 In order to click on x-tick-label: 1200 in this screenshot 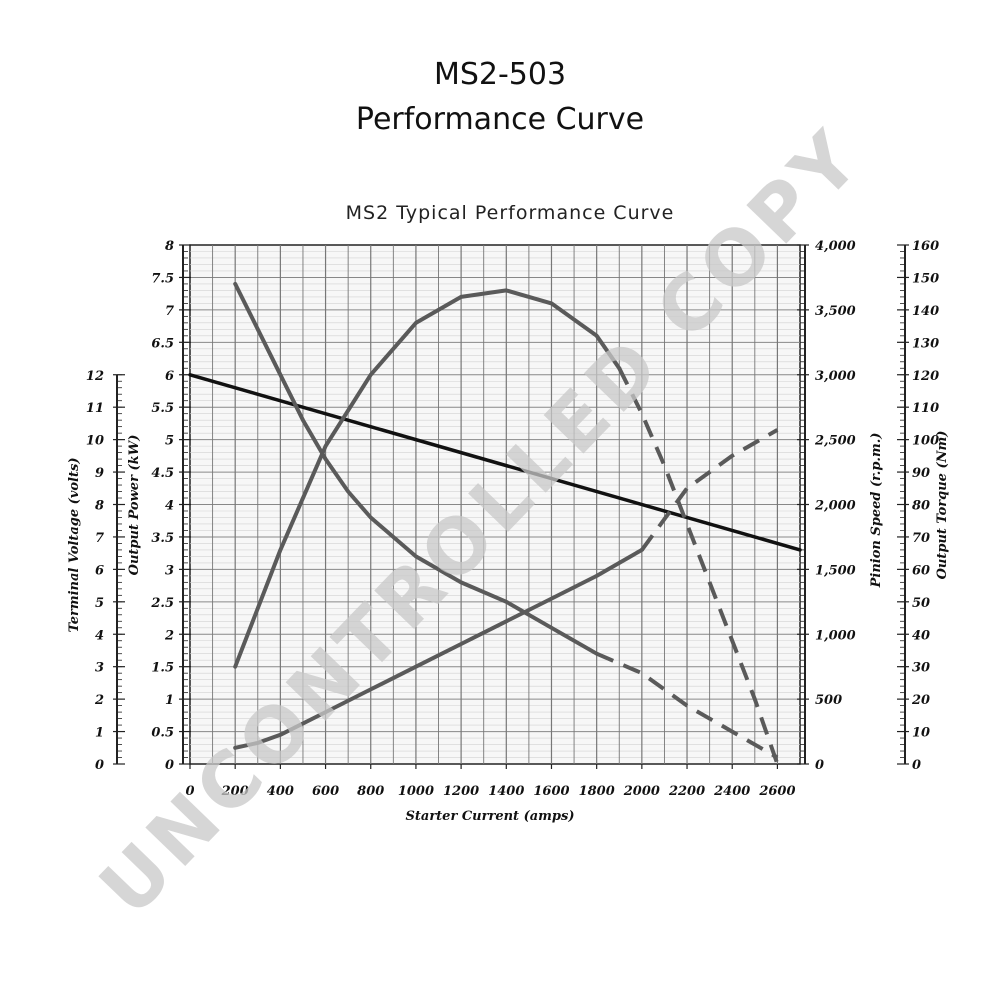, I will do `click(461, 791)`.